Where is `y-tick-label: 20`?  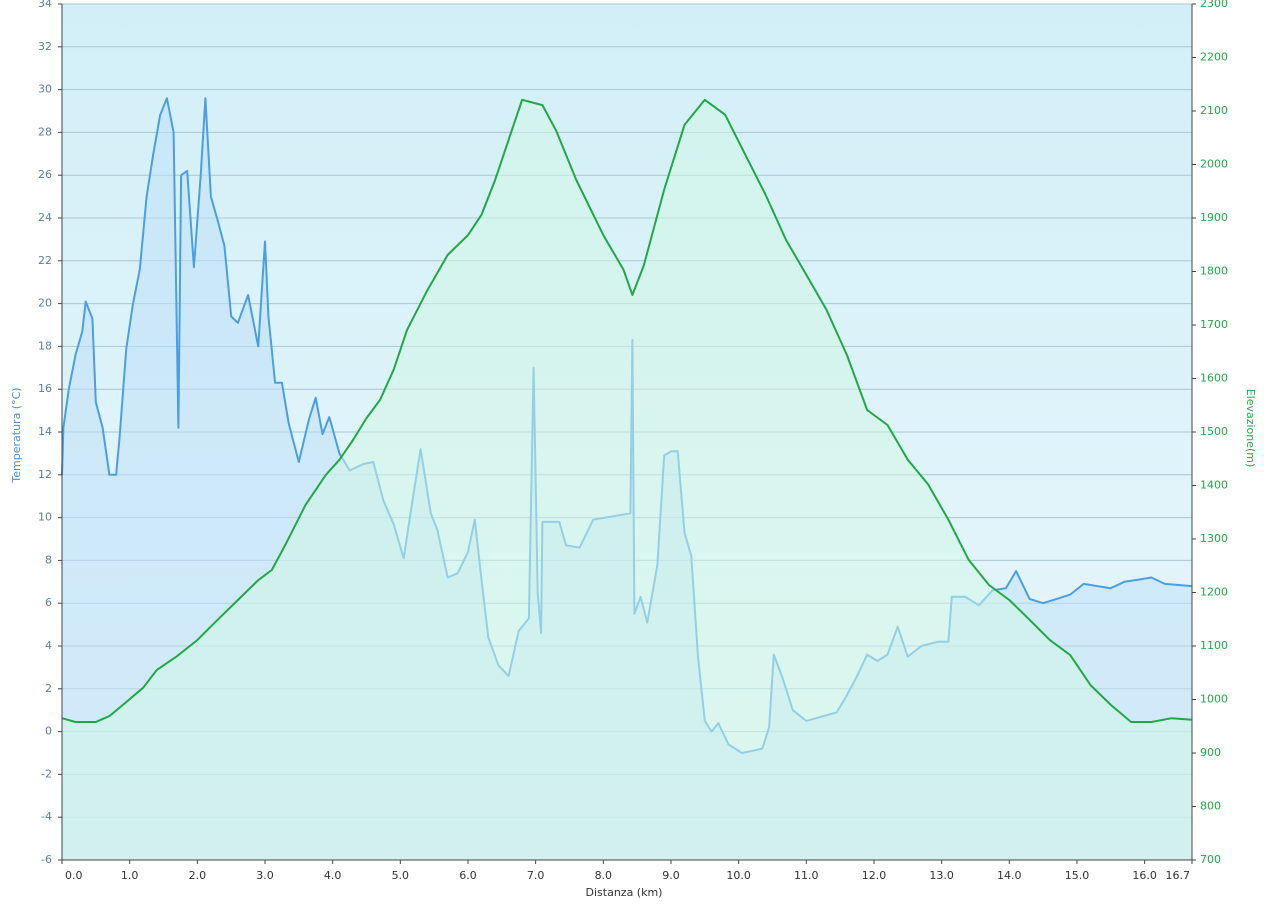
y-tick-label: 20 is located at coordinates (45, 303).